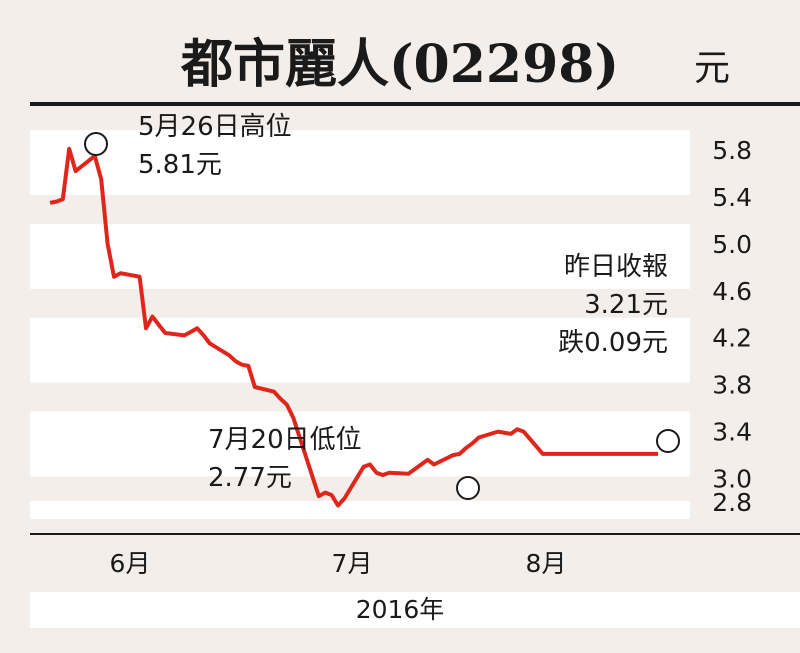 The width and height of the screenshot is (800, 653). What do you see at coordinates (250, 478) in the screenshot?
I see `annotation-text: 2.77元` at bounding box center [250, 478].